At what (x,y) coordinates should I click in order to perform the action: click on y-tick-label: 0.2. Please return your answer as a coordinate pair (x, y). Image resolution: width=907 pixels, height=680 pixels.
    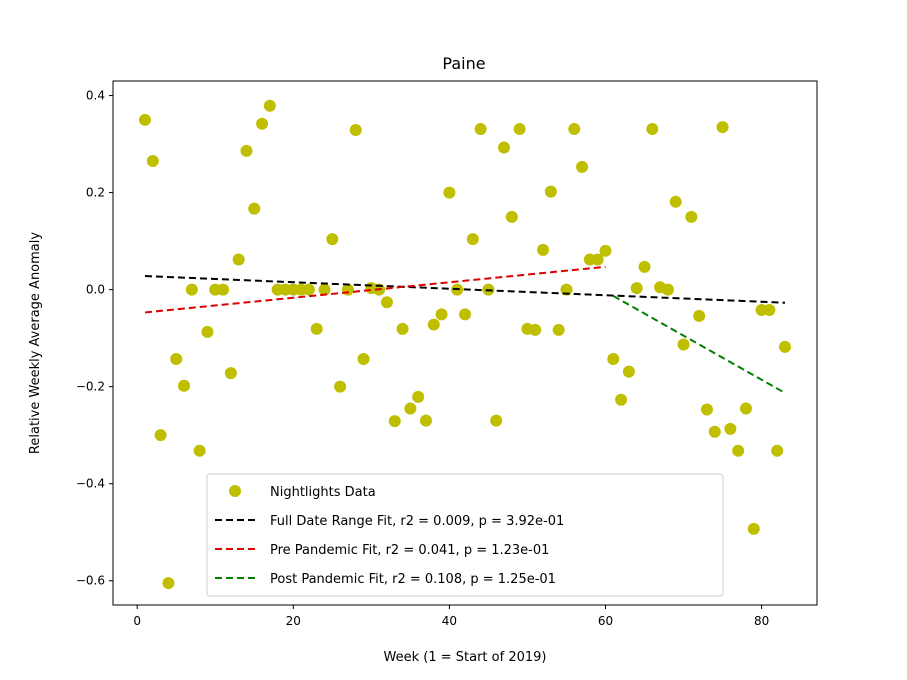
    Looking at the image, I should click on (95, 193).